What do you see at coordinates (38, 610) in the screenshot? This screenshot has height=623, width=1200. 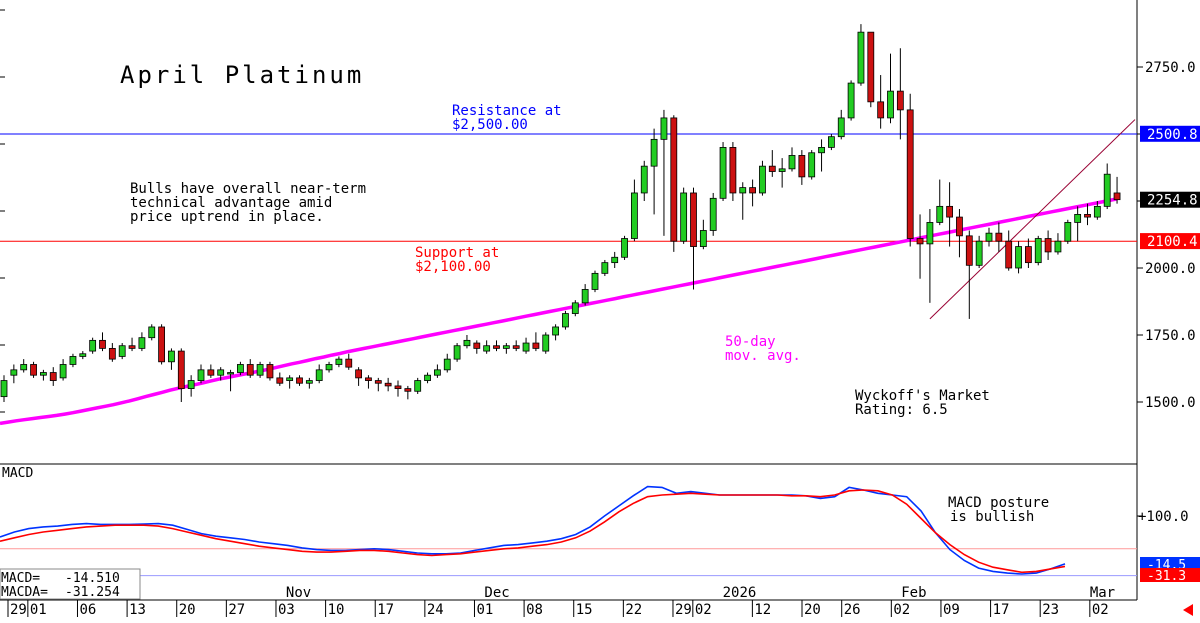 I see `x-day-label: 01` at bounding box center [38, 610].